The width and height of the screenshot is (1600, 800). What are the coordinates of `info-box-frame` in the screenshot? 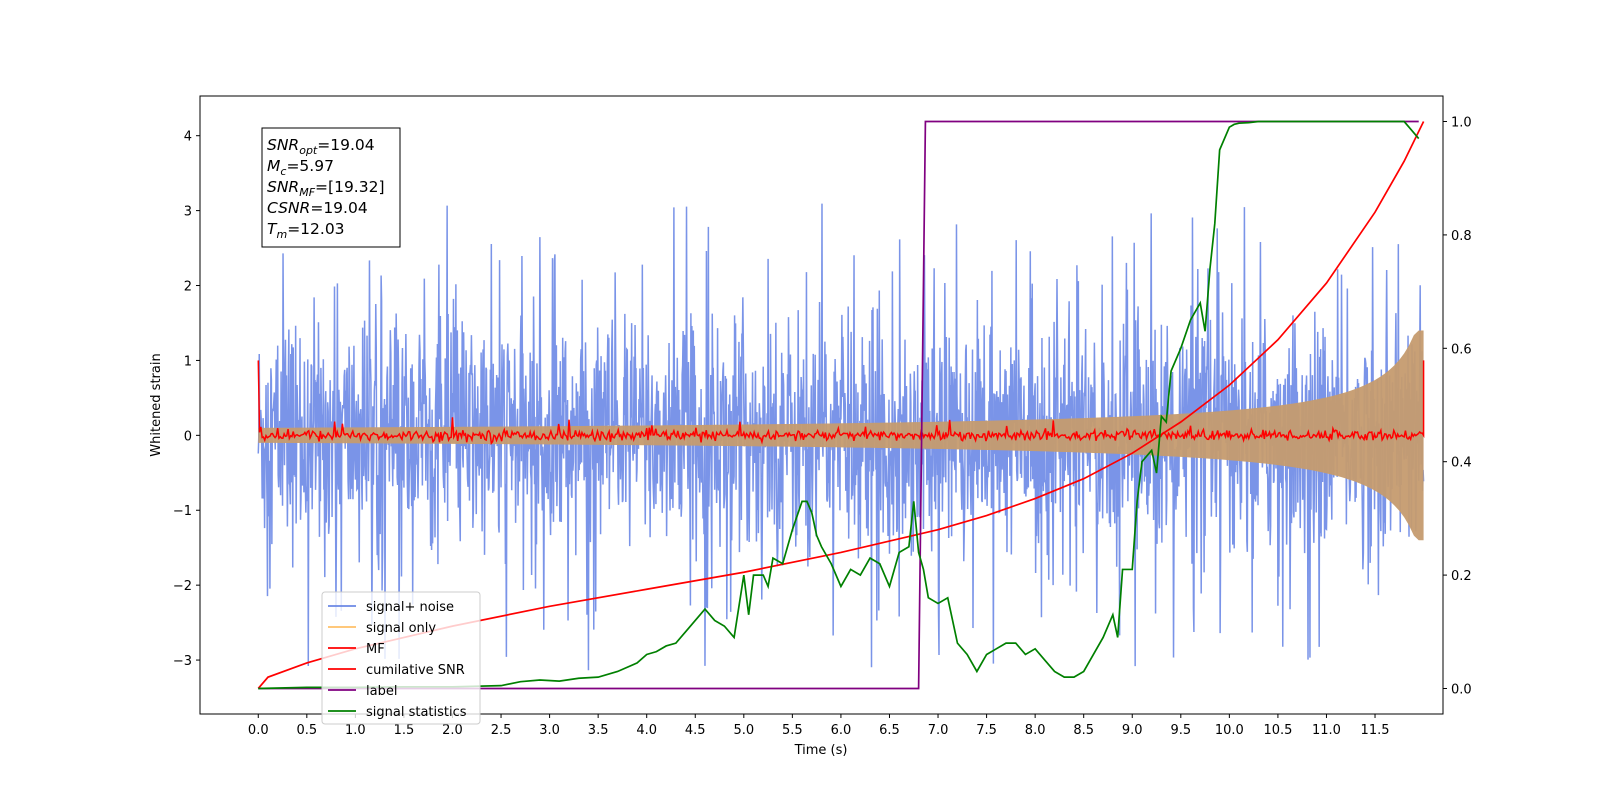 It's located at (331, 187).